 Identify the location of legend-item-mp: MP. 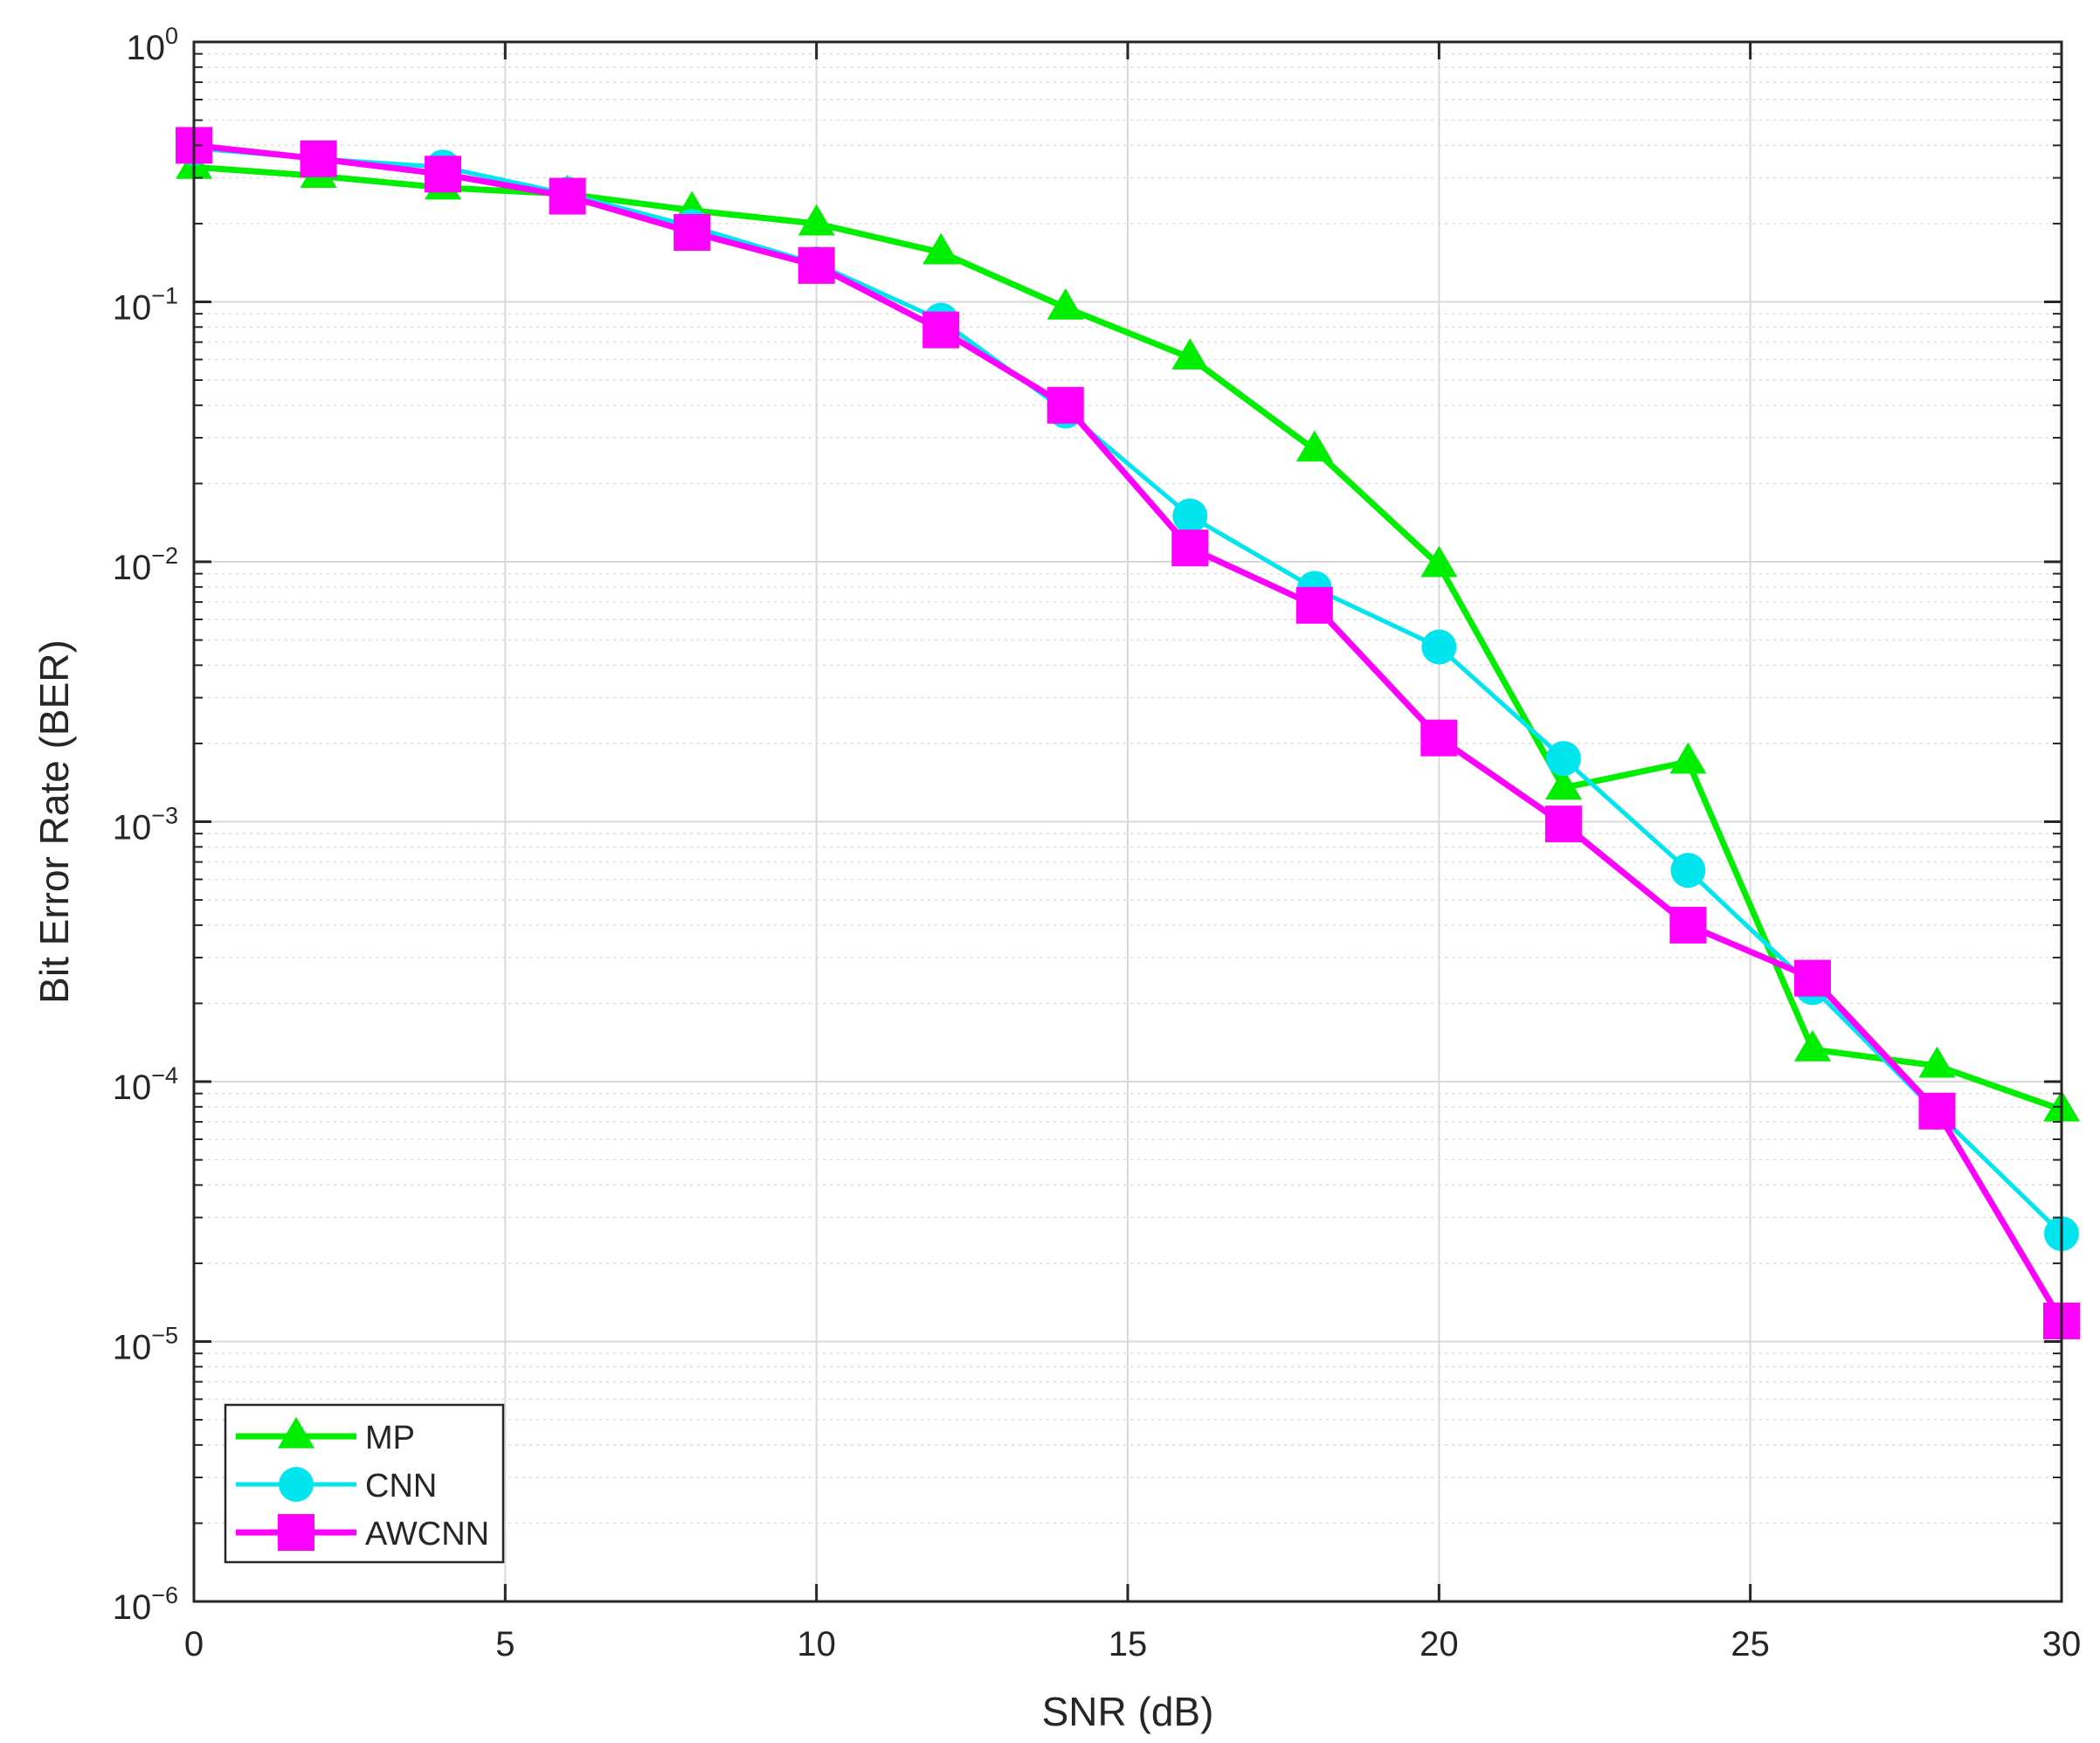
(326, 1436).